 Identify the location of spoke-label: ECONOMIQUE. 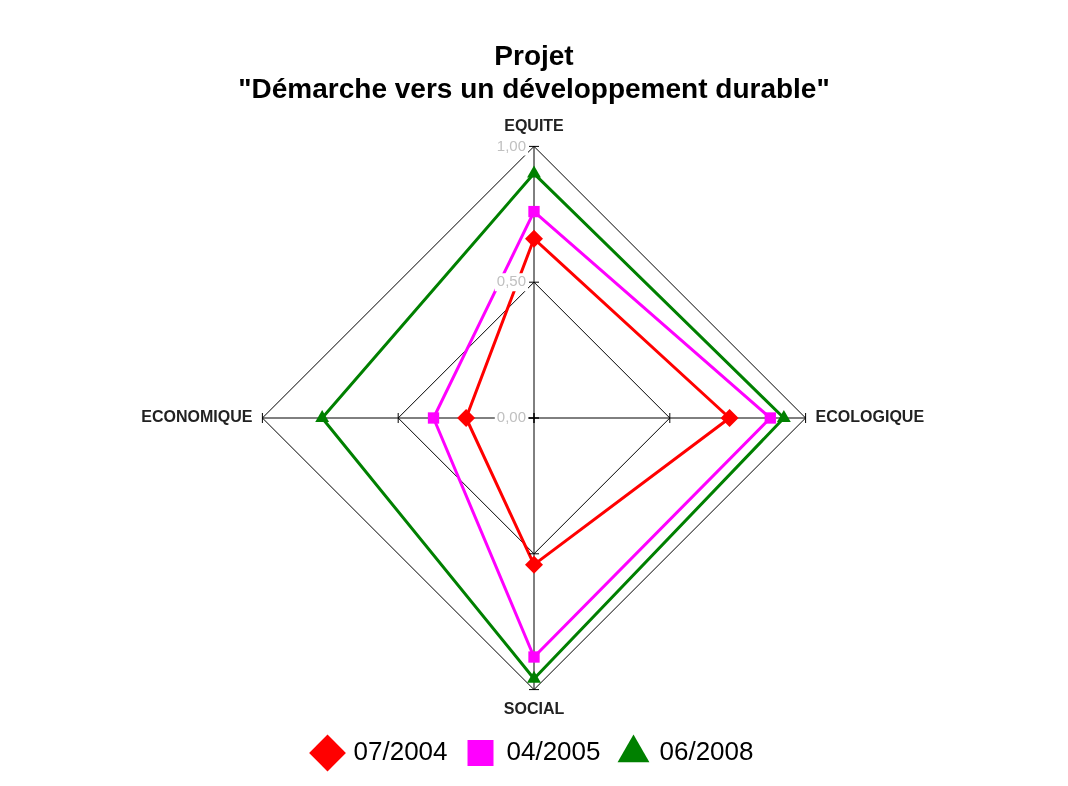
(197, 417).